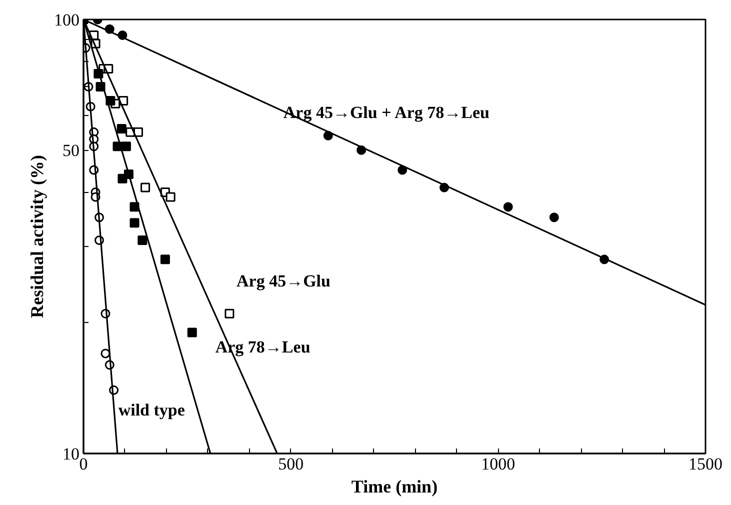 This screenshot has width=731, height=505. Describe the element at coordinates (152, 410) in the screenshot. I see `annotation: wild type` at that location.